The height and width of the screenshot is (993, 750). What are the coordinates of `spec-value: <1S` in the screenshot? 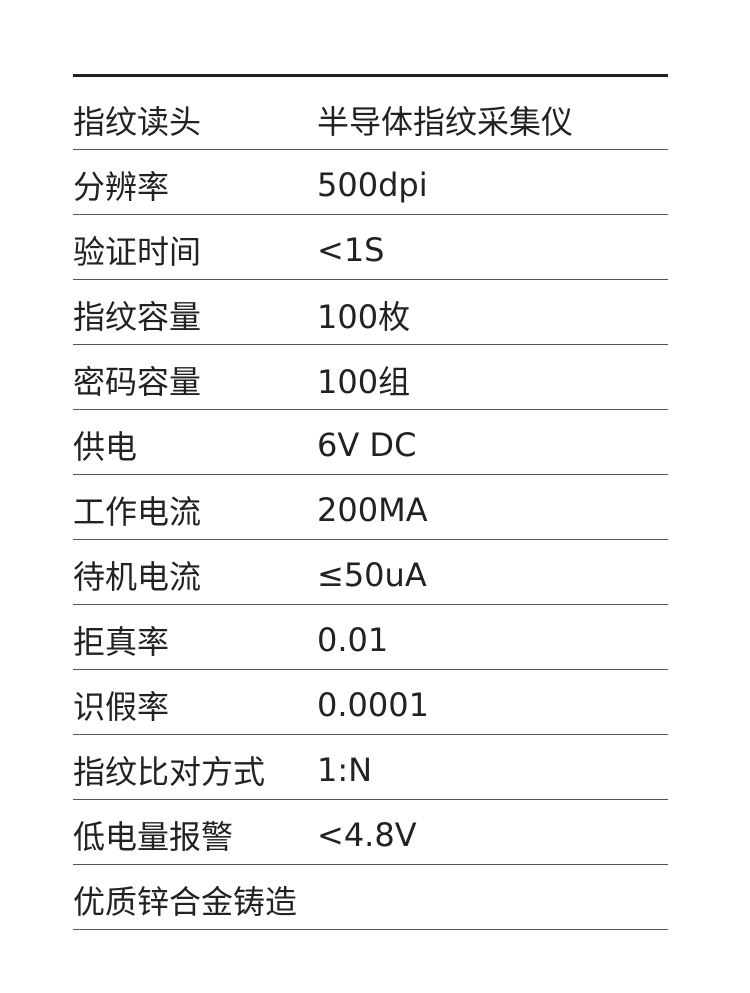 It's located at (351, 250).